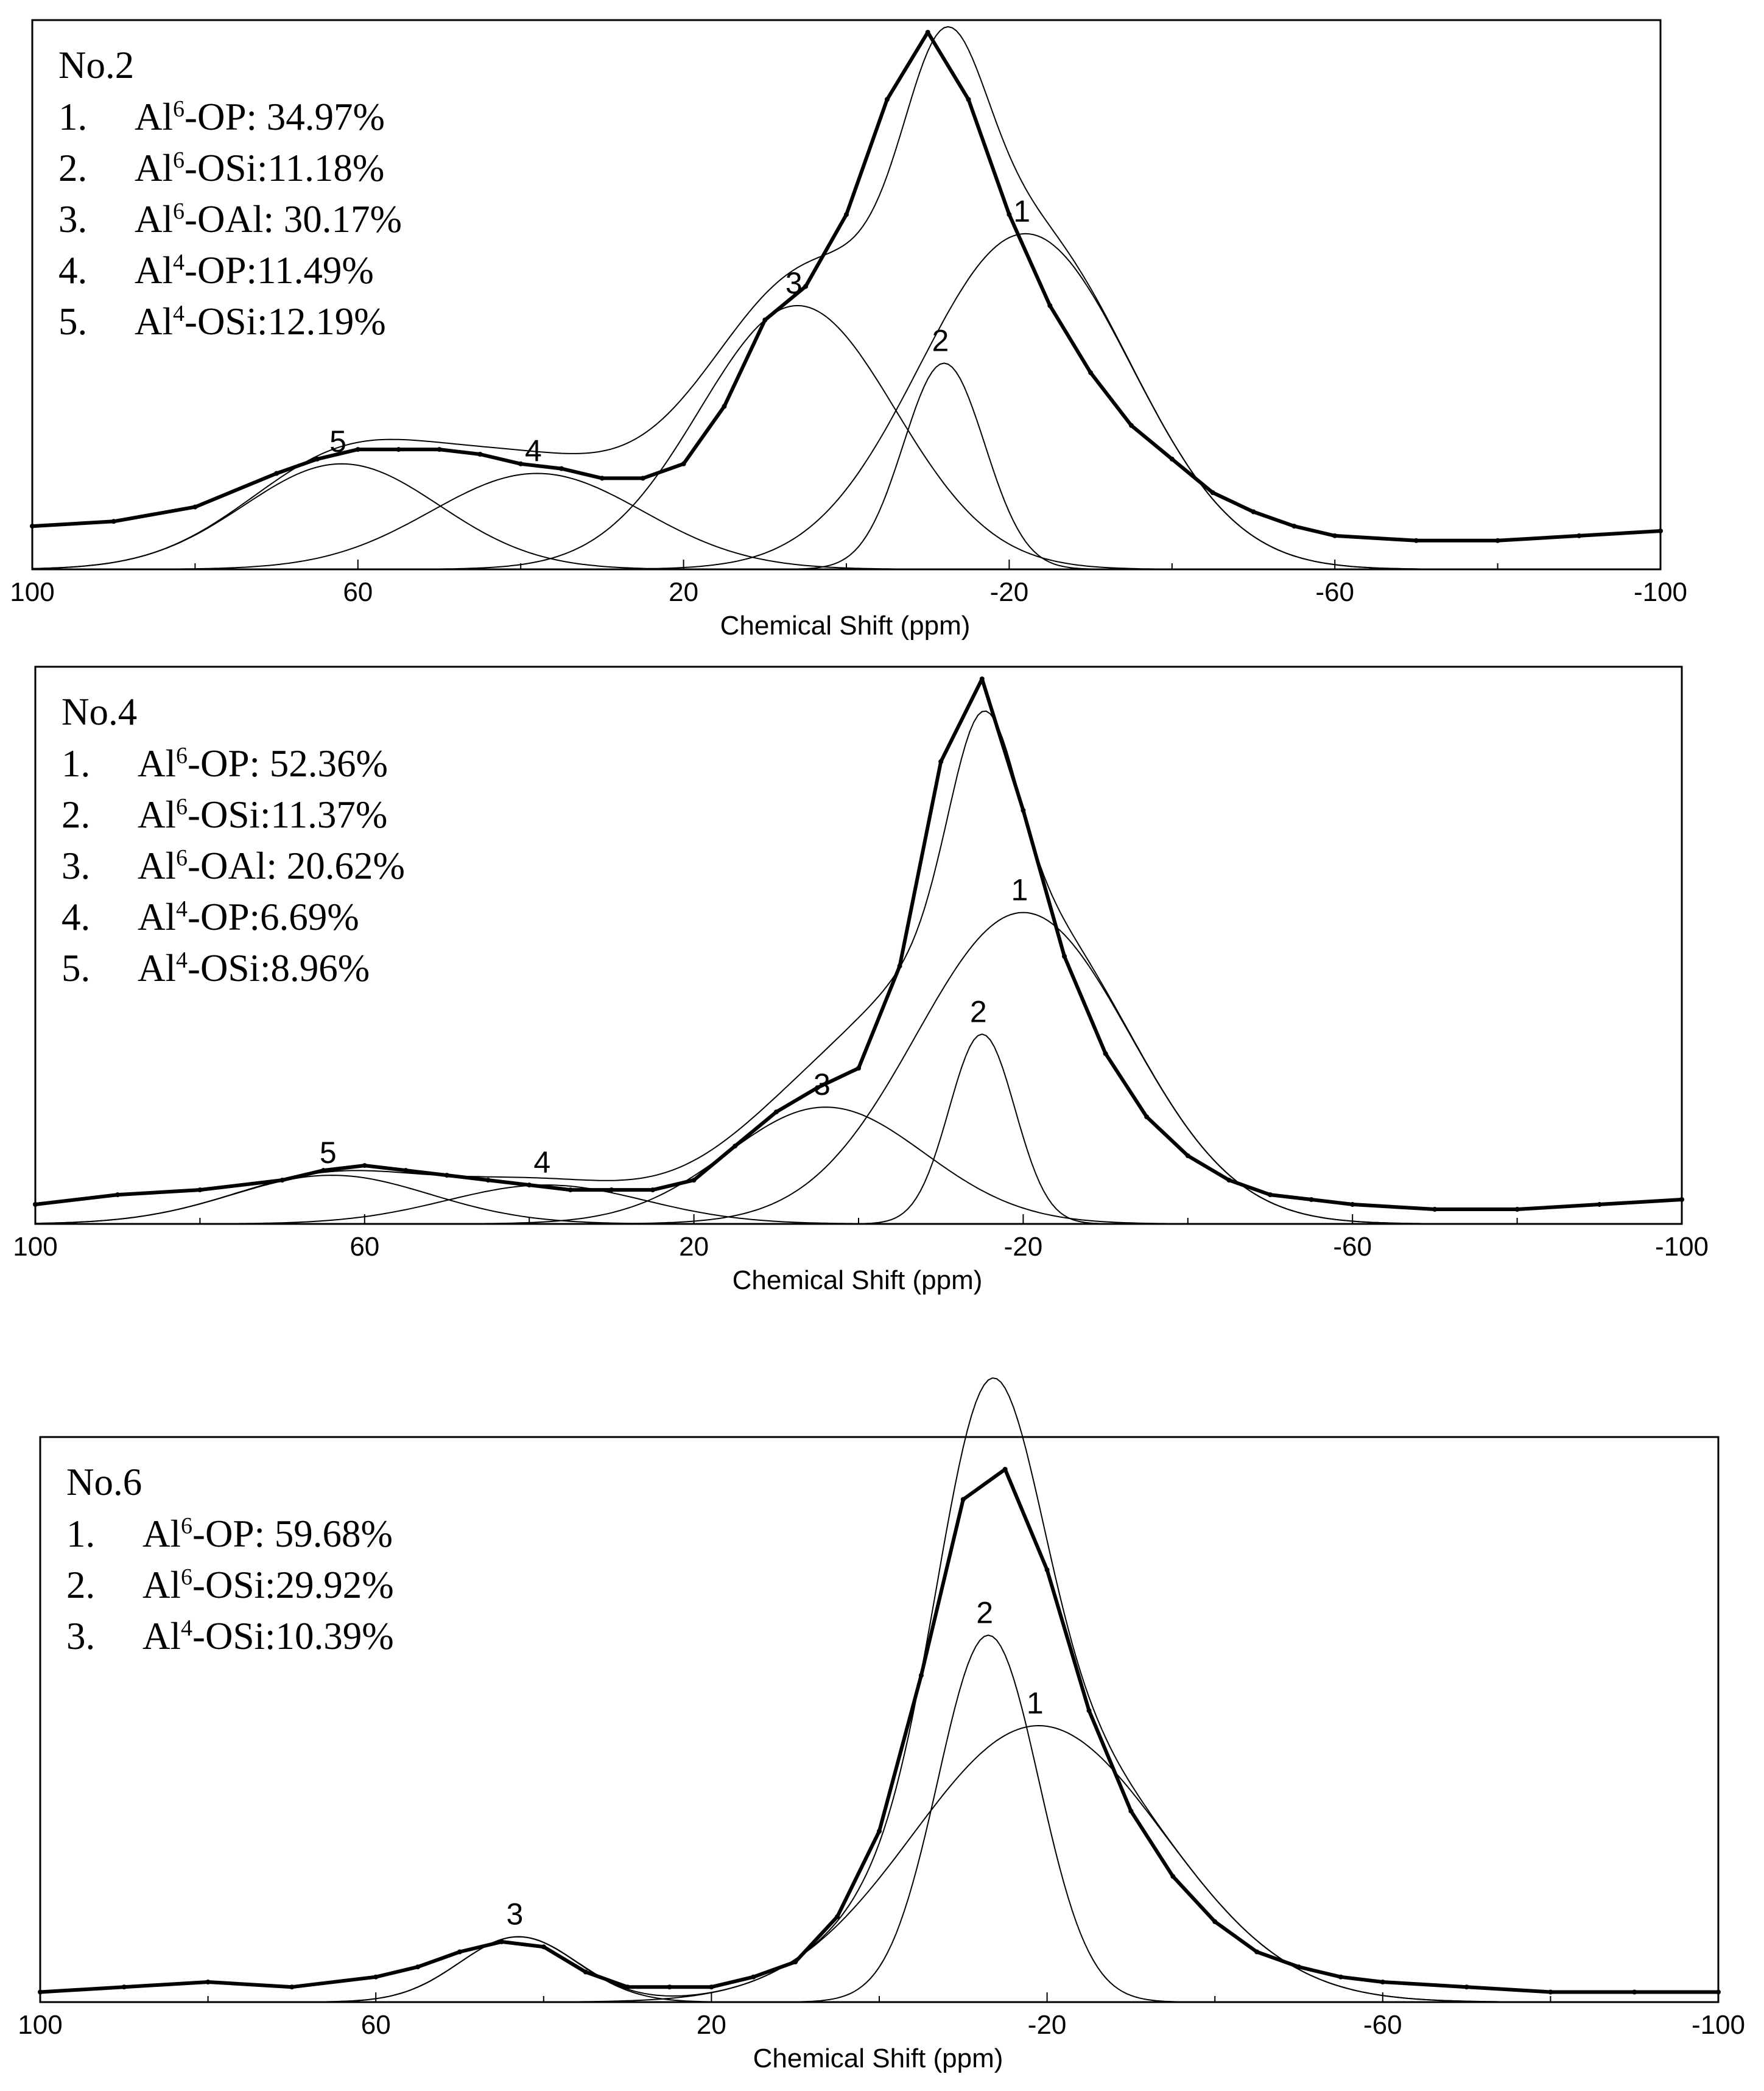  What do you see at coordinates (75, 814) in the screenshot?
I see `legend-item-number: 2.` at bounding box center [75, 814].